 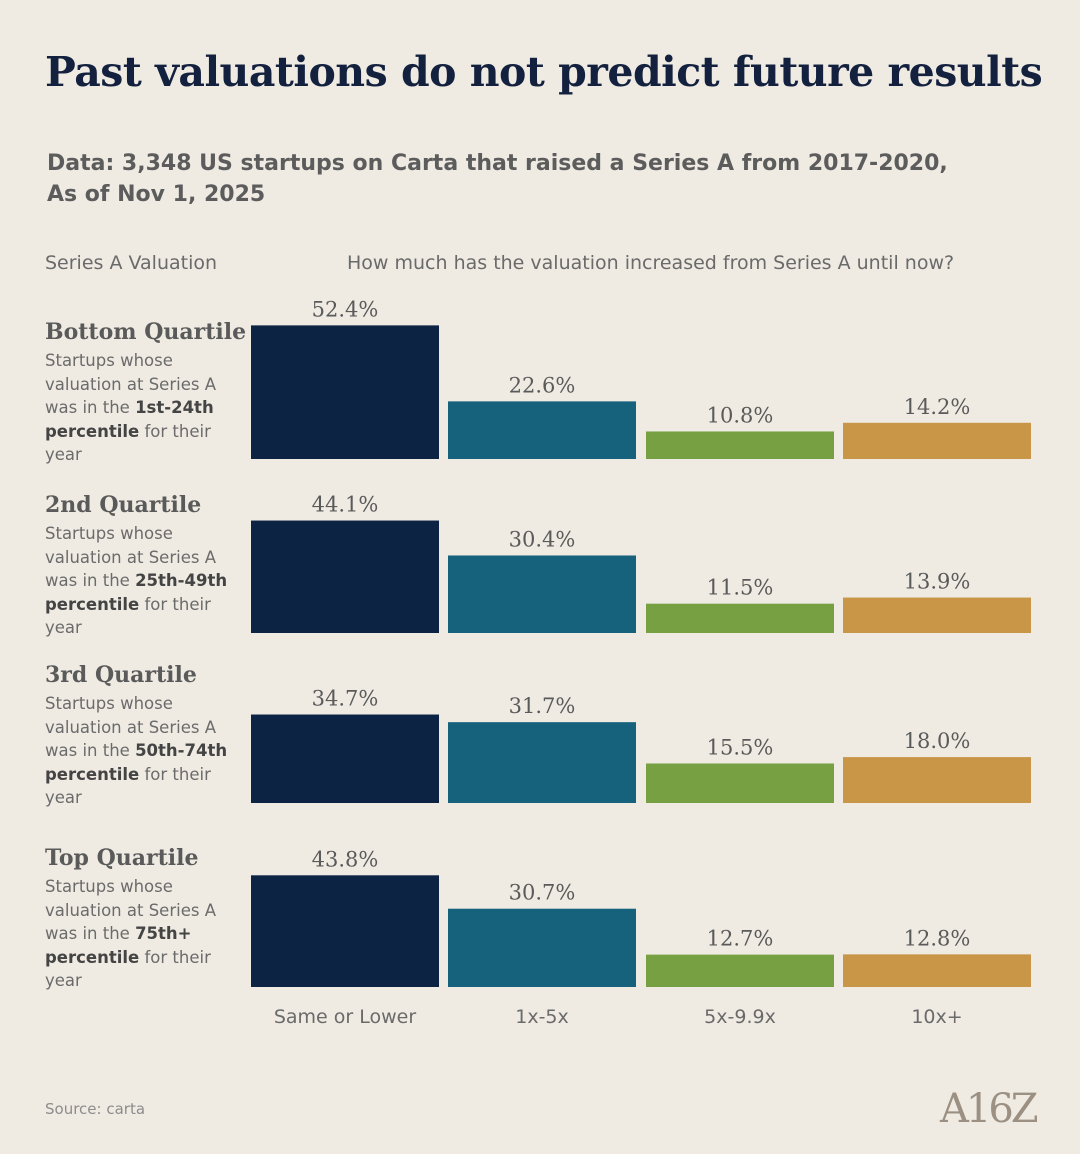 What do you see at coordinates (131, 263) in the screenshot?
I see `row-header: Series A Valuation` at bounding box center [131, 263].